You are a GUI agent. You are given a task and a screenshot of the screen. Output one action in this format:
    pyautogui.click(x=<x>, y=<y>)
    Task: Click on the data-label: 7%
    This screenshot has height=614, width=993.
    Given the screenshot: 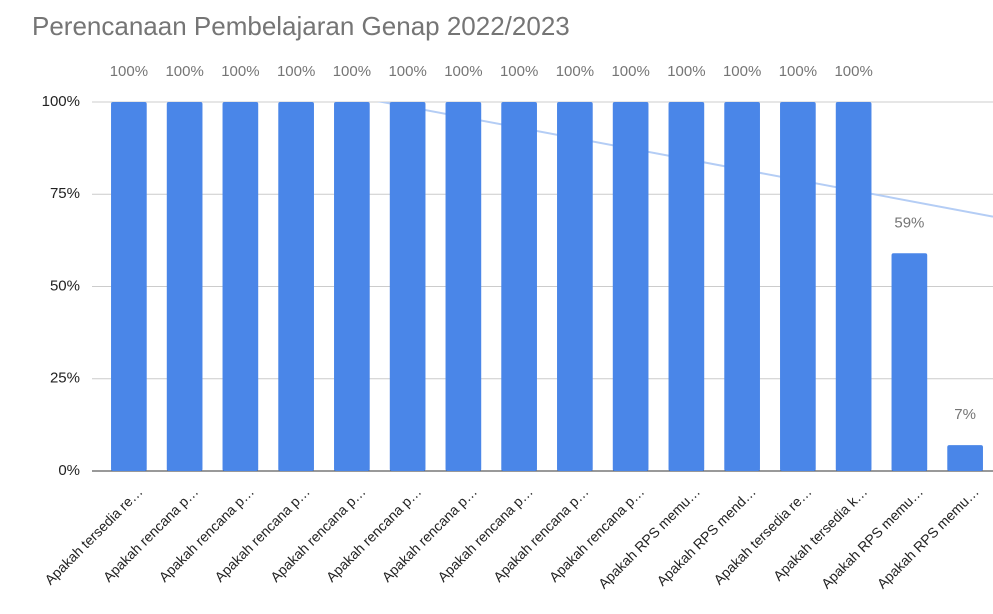 What is the action you would take?
    pyautogui.click(x=965, y=414)
    